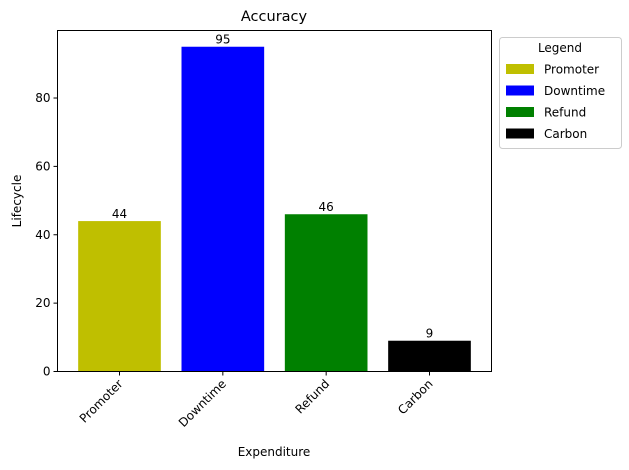 The image size is (629, 470). Describe the element at coordinates (429, 356) in the screenshot. I see `bar-carbon` at that location.